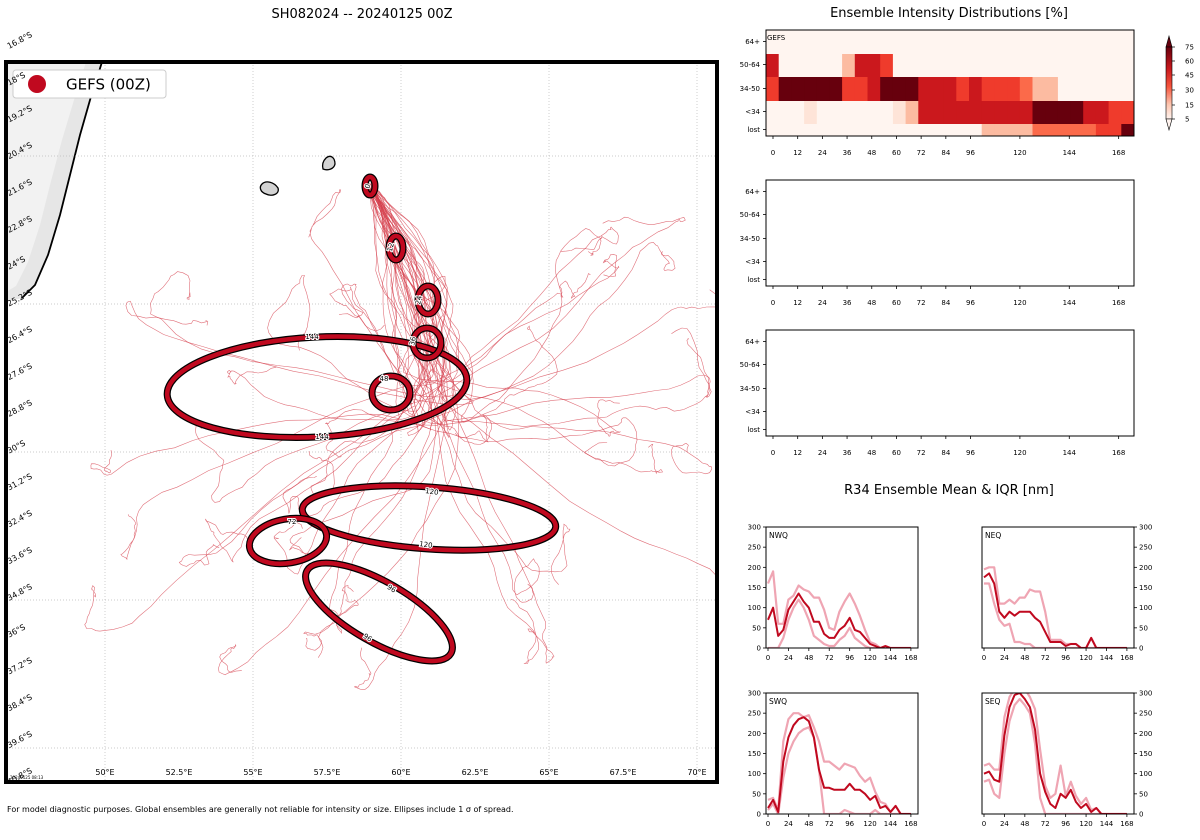  What do you see at coordinates (896, 153) in the screenshot?
I see `x-tick-label: 60` at bounding box center [896, 153].